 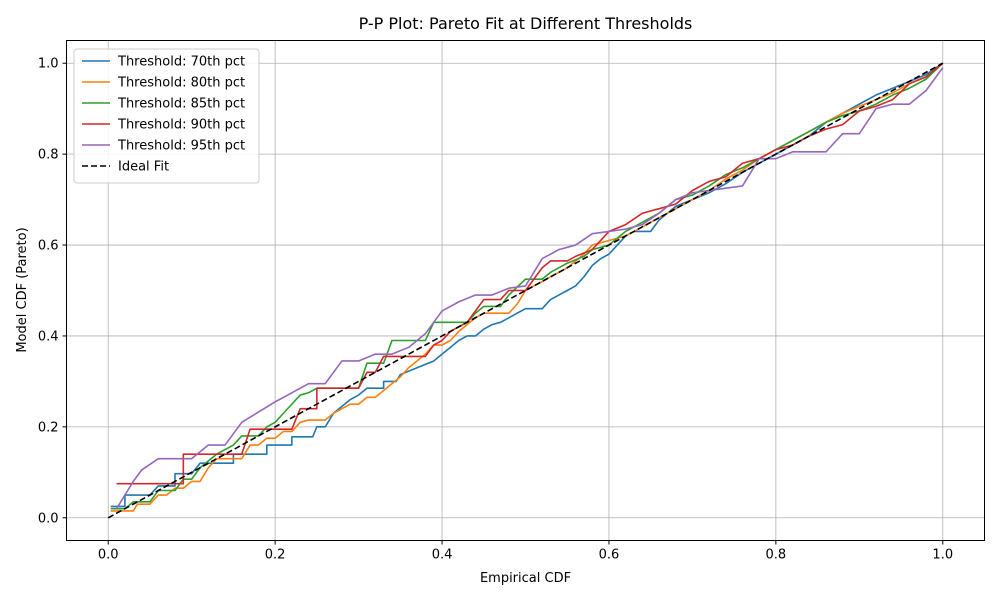 I want to click on y-tick-label: 1.0, so click(x=48, y=64).